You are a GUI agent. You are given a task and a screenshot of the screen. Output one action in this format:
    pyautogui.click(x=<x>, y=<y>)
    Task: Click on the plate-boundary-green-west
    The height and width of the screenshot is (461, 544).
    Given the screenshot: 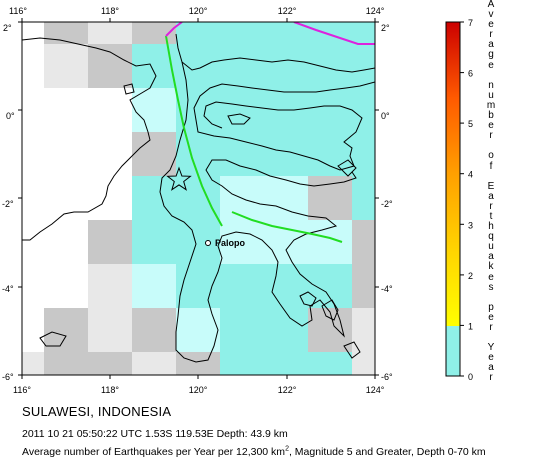 What is the action you would take?
    pyautogui.click(x=194, y=131)
    